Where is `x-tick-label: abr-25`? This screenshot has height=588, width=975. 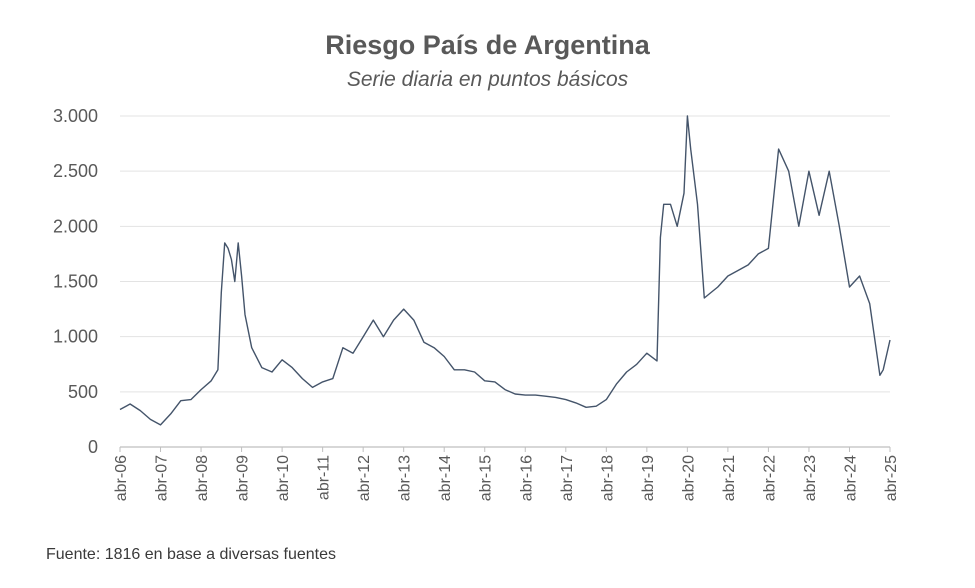
x-tick-label: abr-25 is located at coordinates (891, 478).